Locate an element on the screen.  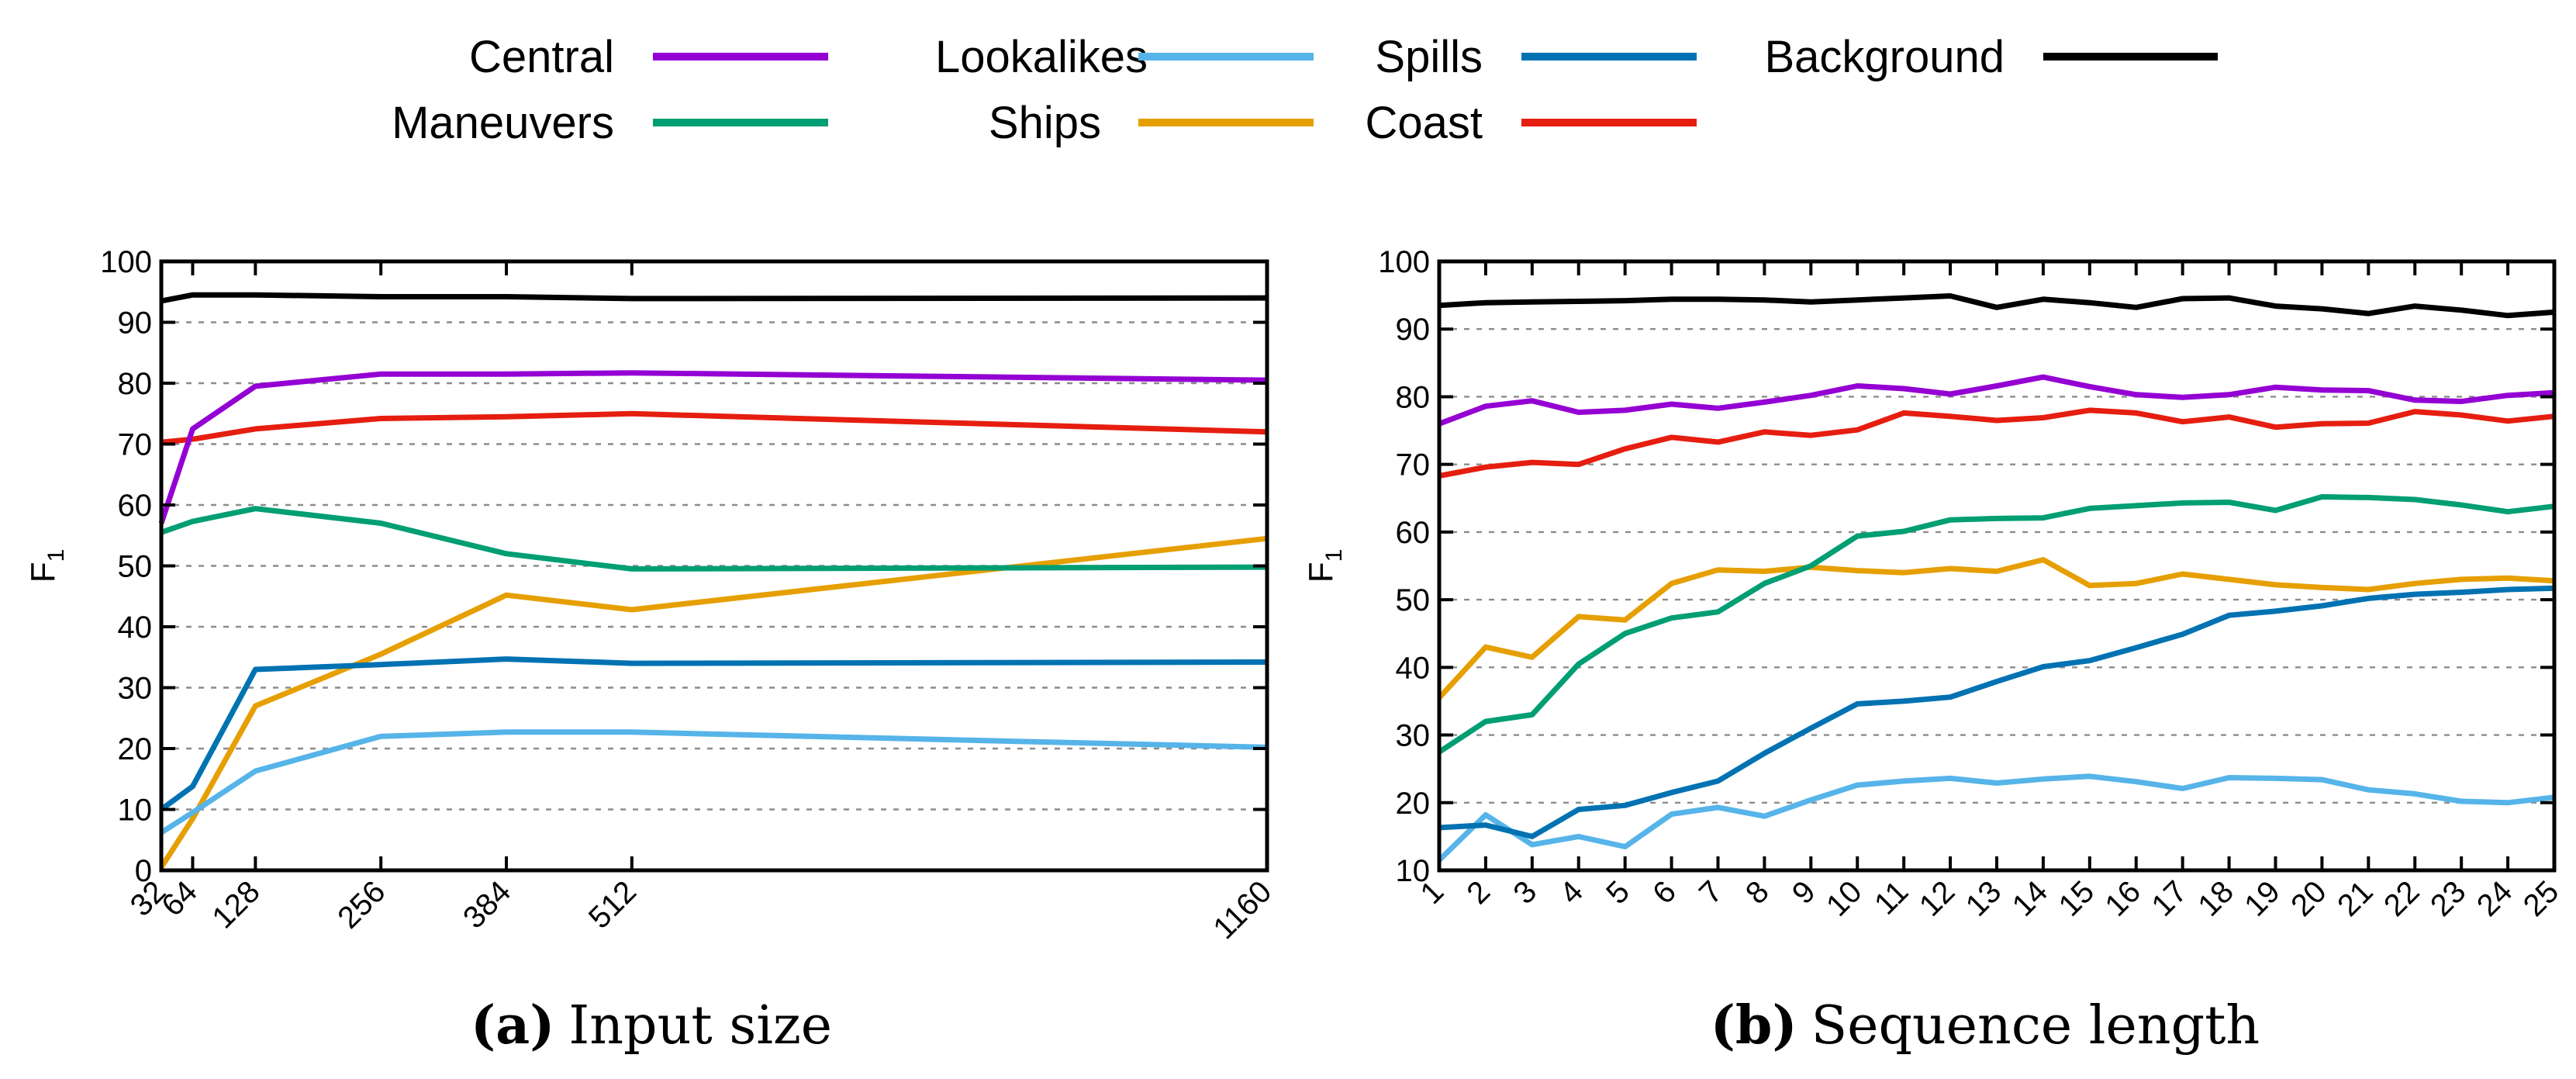
legend-label-maneuvers: Maneuvers is located at coordinates (503, 123).